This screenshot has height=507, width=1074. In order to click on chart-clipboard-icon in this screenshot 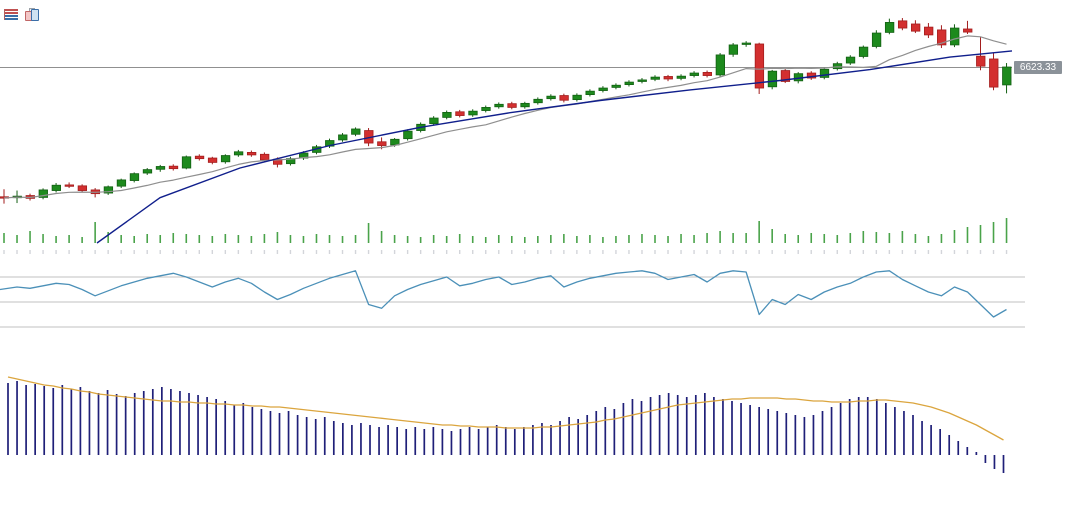, I will do `click(32, 14)`.